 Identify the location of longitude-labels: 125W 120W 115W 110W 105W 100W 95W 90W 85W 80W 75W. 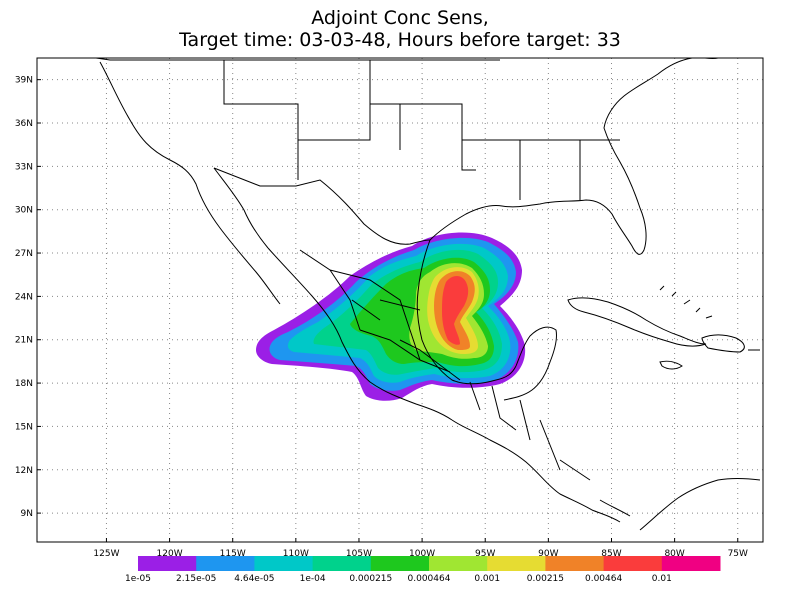
(420, 548).